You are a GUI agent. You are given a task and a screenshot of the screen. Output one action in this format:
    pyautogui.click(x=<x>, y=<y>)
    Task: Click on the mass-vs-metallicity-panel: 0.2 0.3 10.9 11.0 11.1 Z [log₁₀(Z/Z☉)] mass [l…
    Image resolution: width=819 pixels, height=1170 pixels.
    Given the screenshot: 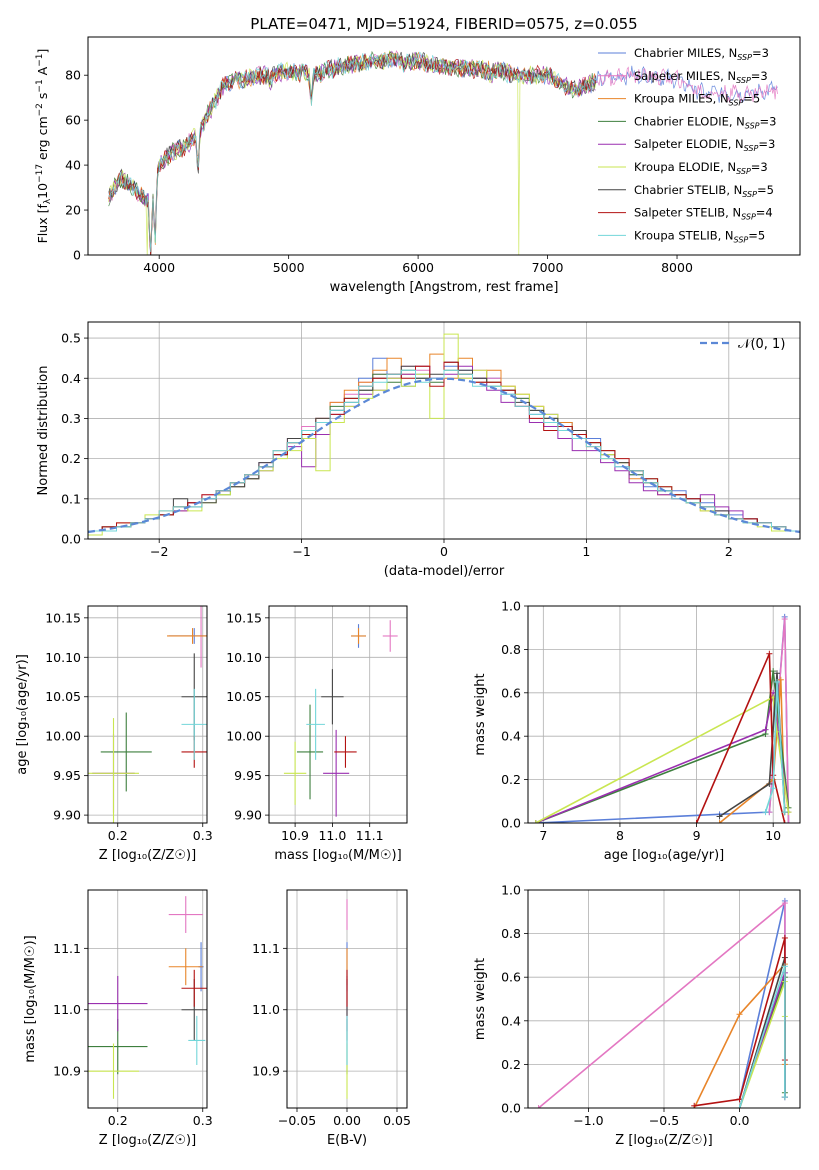 What is the action you would take?
    pyautogui.click(x=118, y=1018)
    